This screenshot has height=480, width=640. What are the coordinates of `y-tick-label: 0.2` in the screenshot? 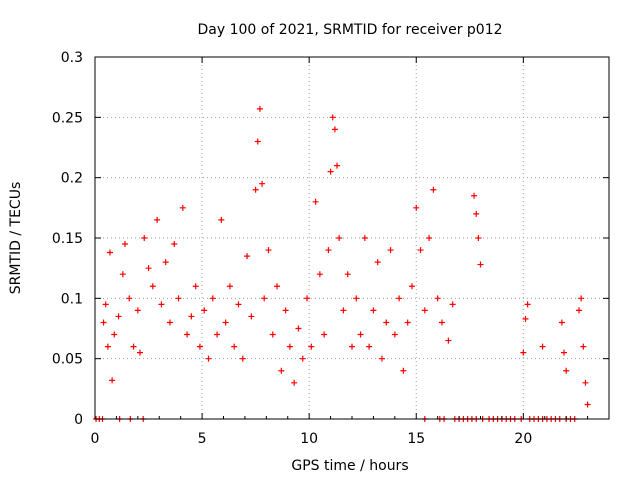 It's located at (72, 179).